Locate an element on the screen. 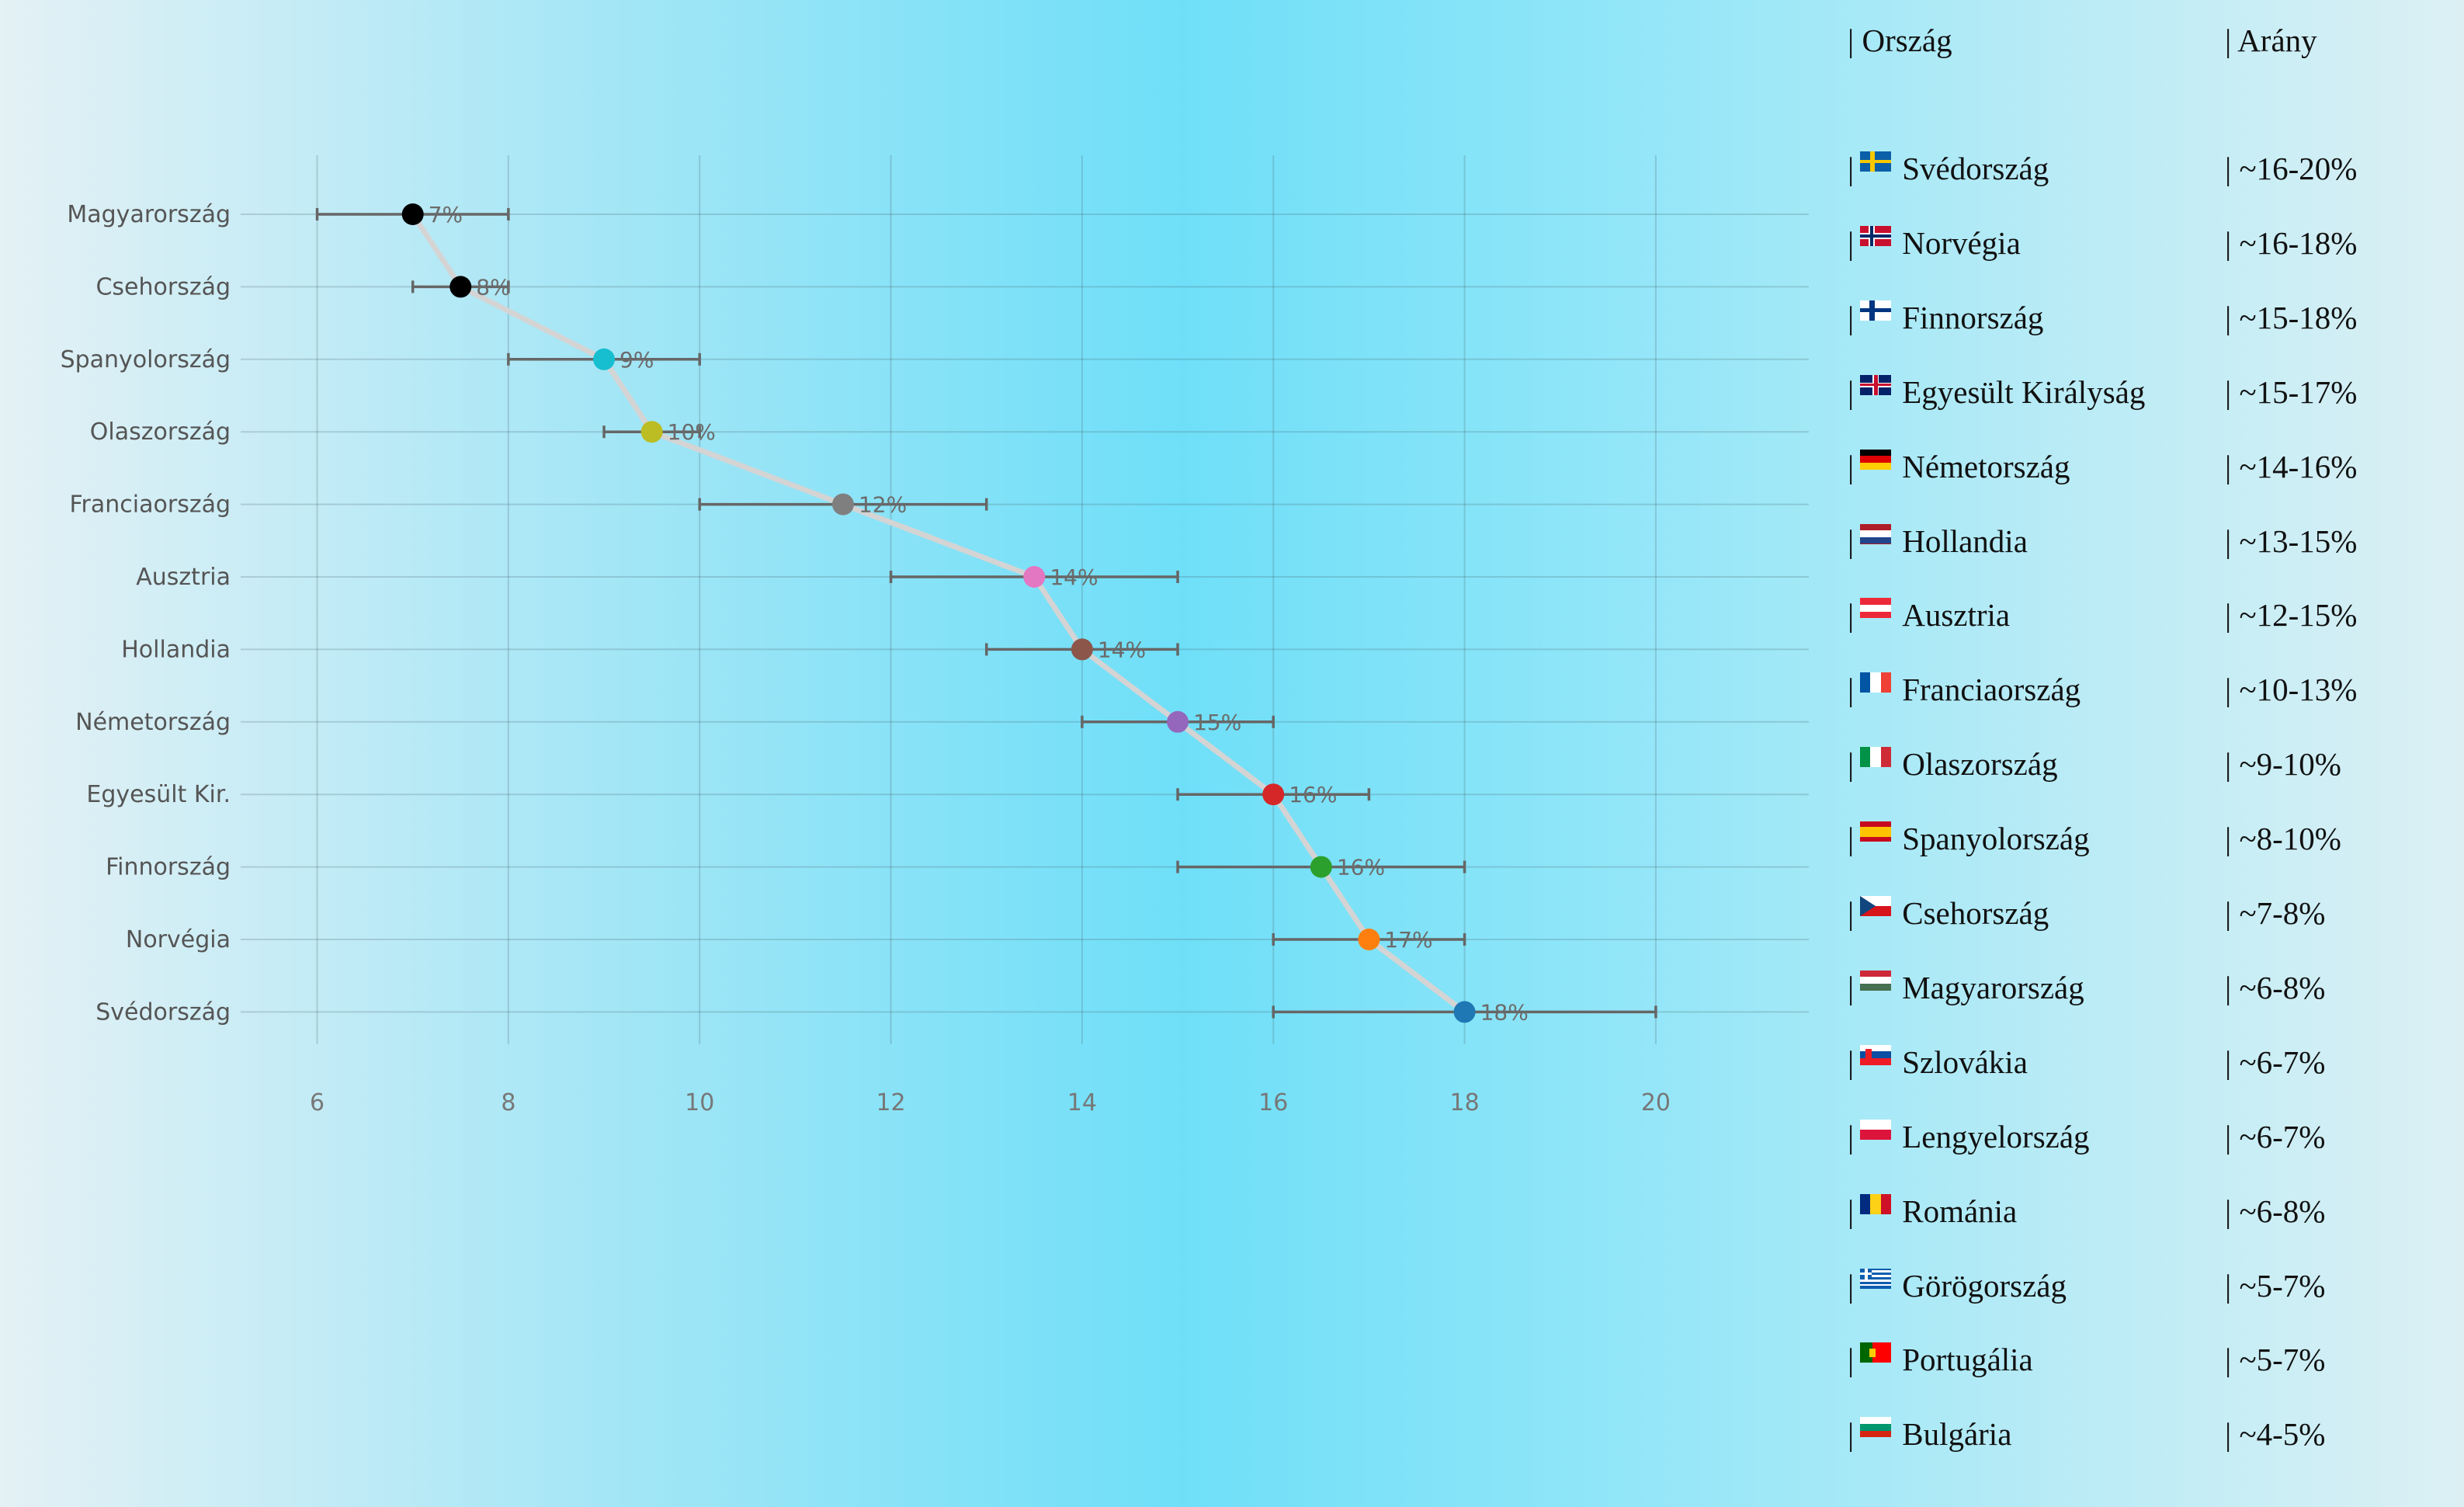 Image resolution: width=2464 pixels, height=1507 pixels. country-cell: | Franciaország is located at coordinates (1964, 689).